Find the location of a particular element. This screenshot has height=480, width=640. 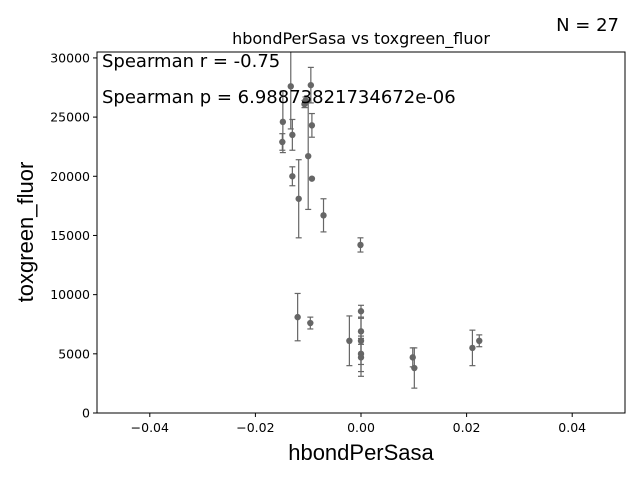

x-tick-label: 0.04 is located at coordinates (572, 427).